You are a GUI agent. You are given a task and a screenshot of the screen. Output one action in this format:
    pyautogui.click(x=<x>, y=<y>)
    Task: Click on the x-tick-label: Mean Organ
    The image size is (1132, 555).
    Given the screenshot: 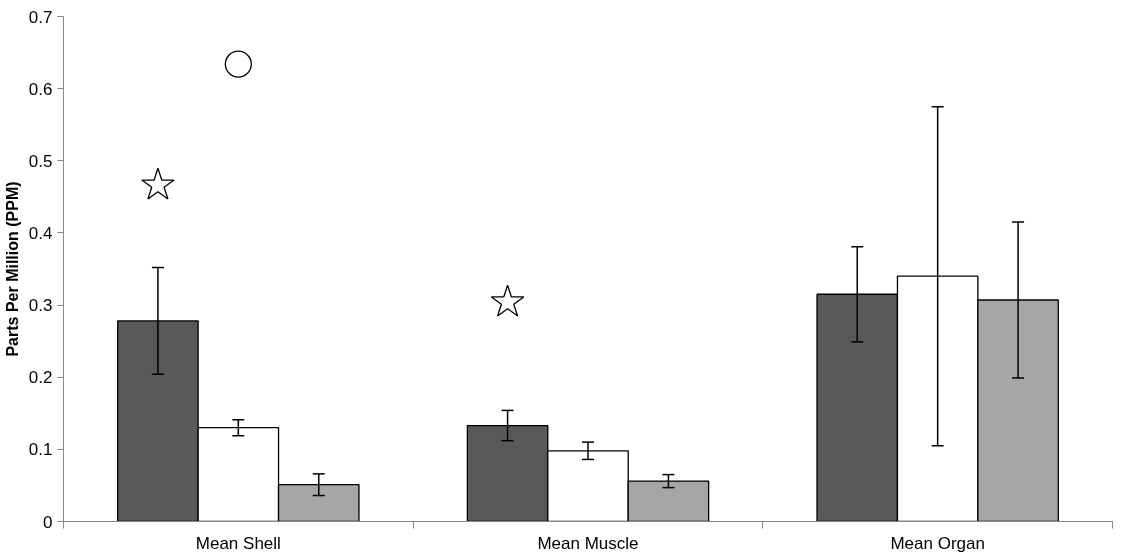 What is the action you would take?
    pyautogui.click(x=937, y=543)
    